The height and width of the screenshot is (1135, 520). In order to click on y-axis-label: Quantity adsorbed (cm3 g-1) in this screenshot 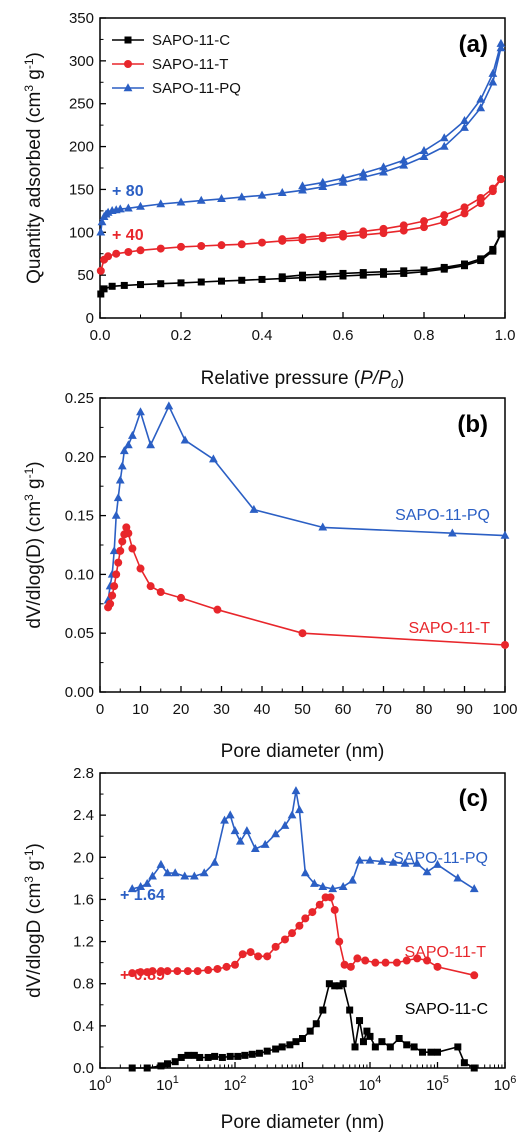, I will do `click(33, 168)`.